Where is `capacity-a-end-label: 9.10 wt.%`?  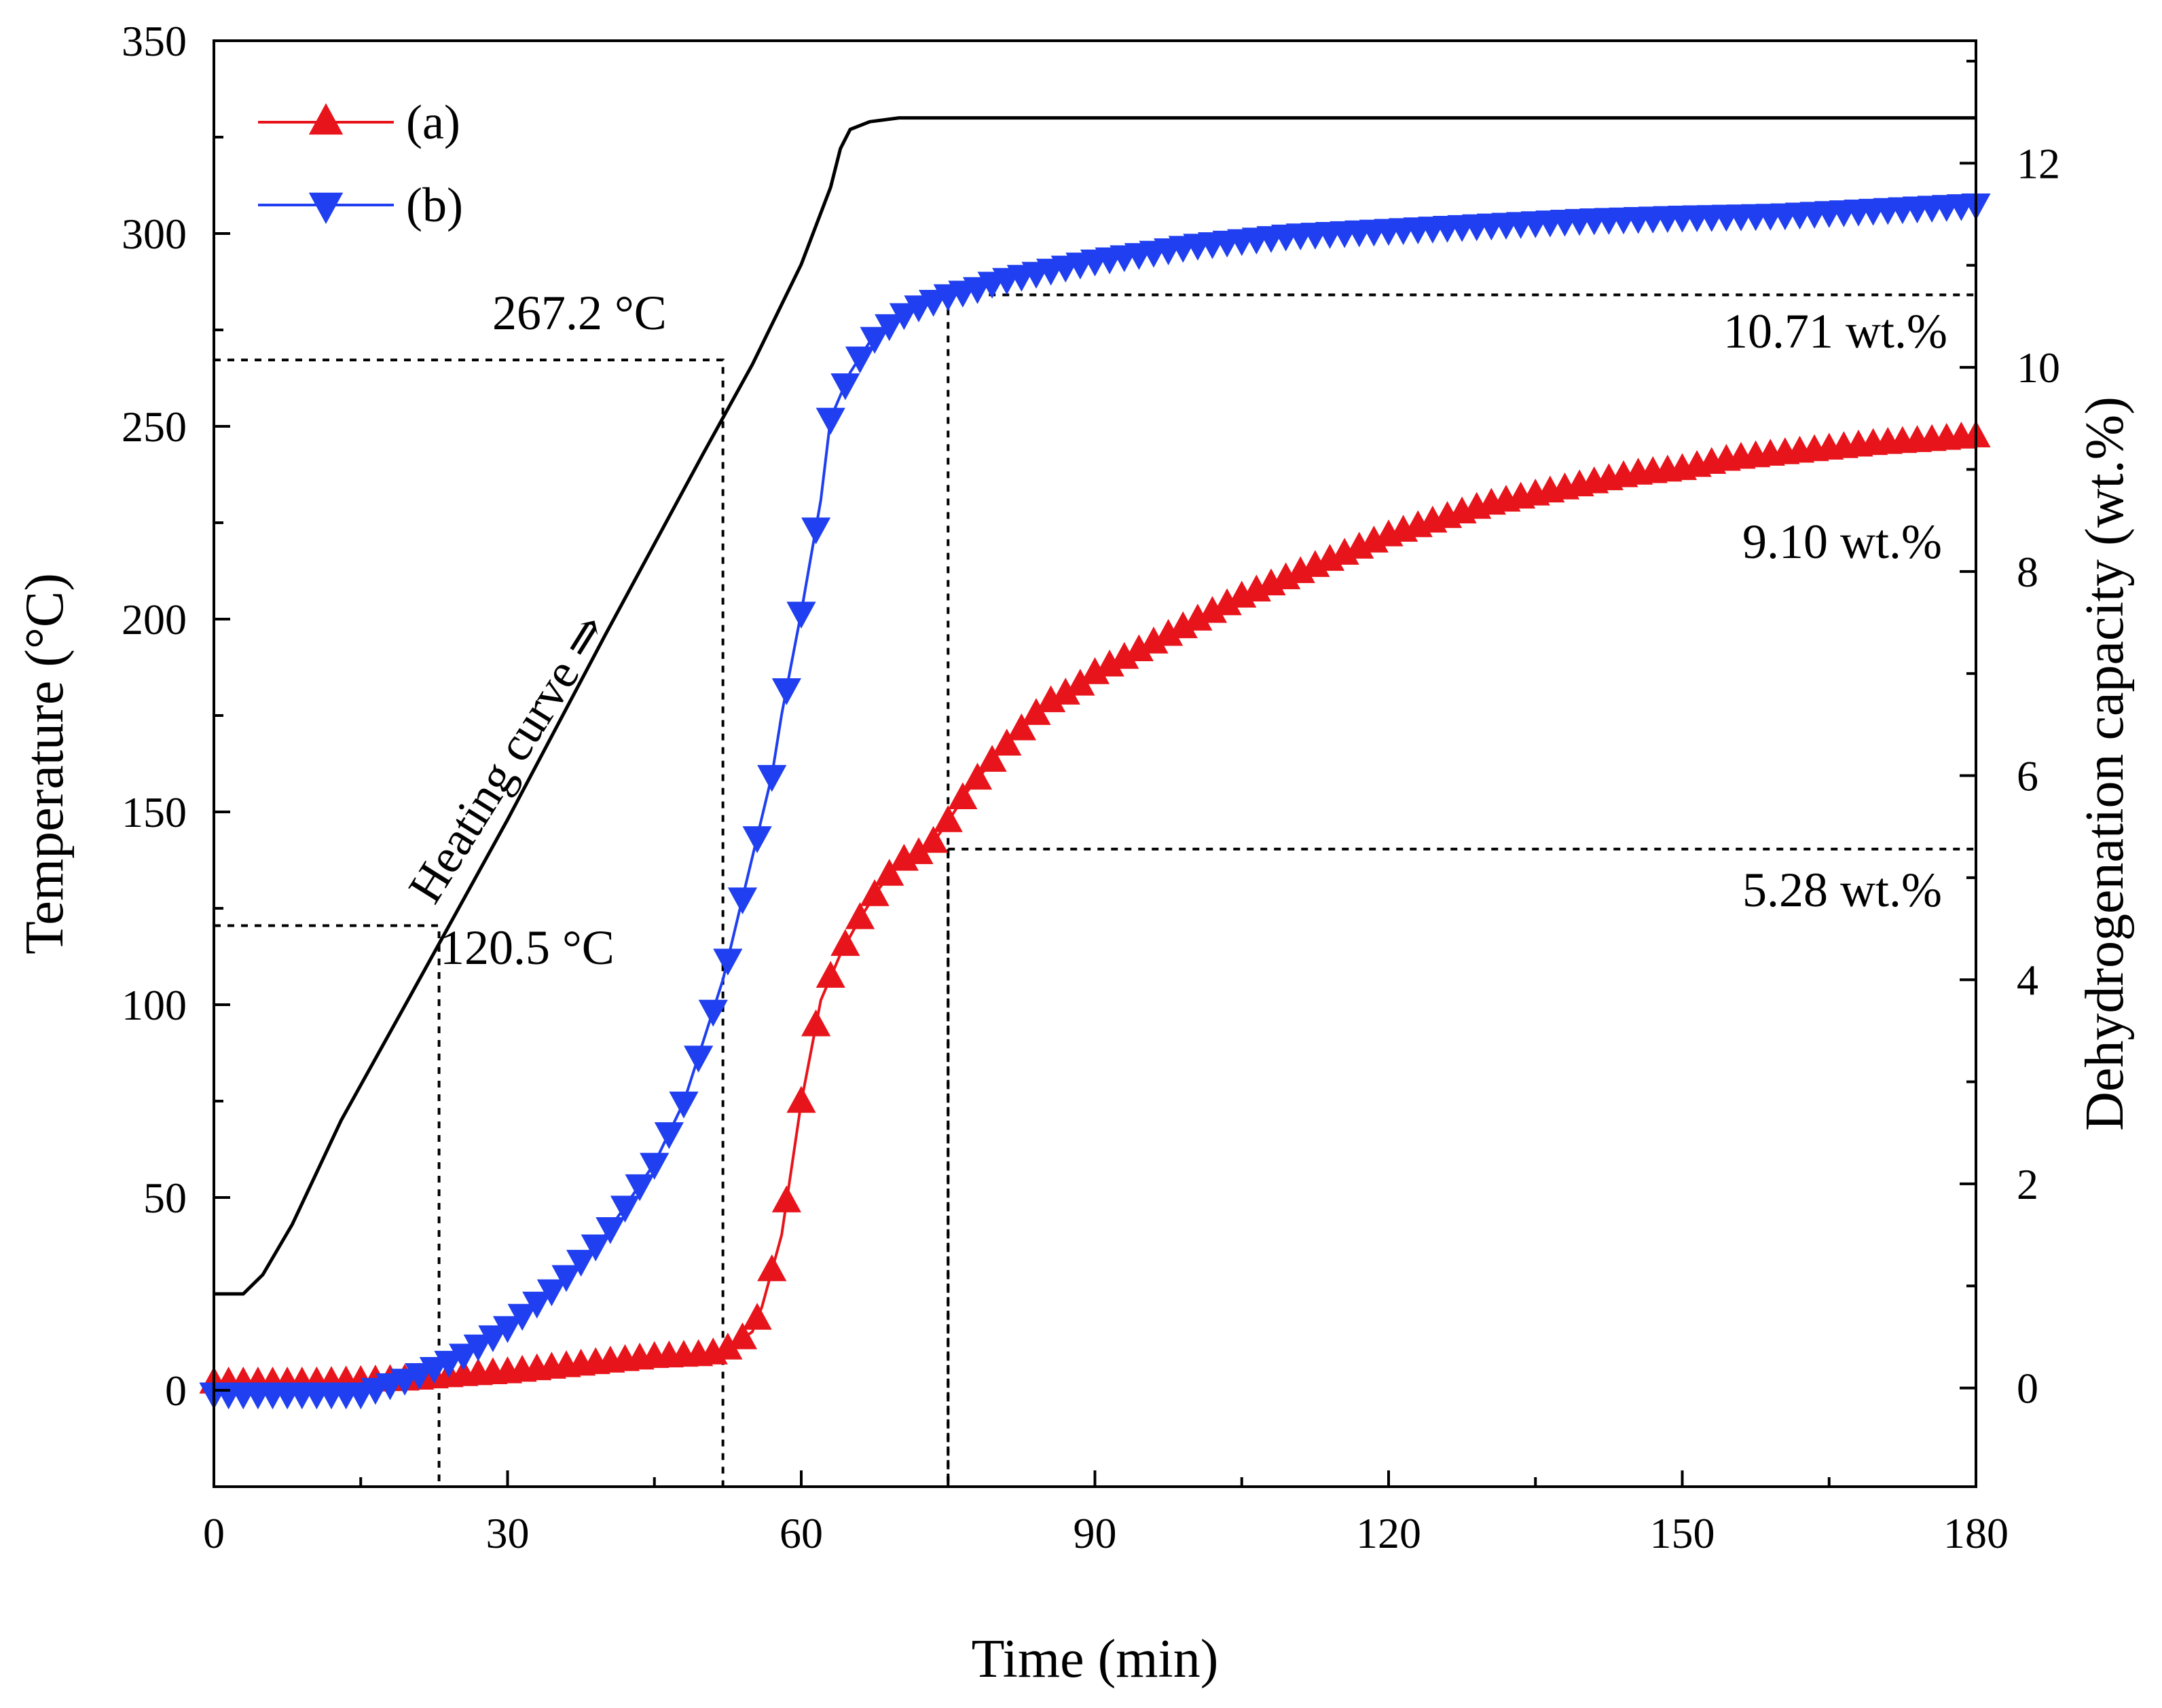
capacity-a-end-label: 9.10 wt.% is located at coordinates (1842, 542).